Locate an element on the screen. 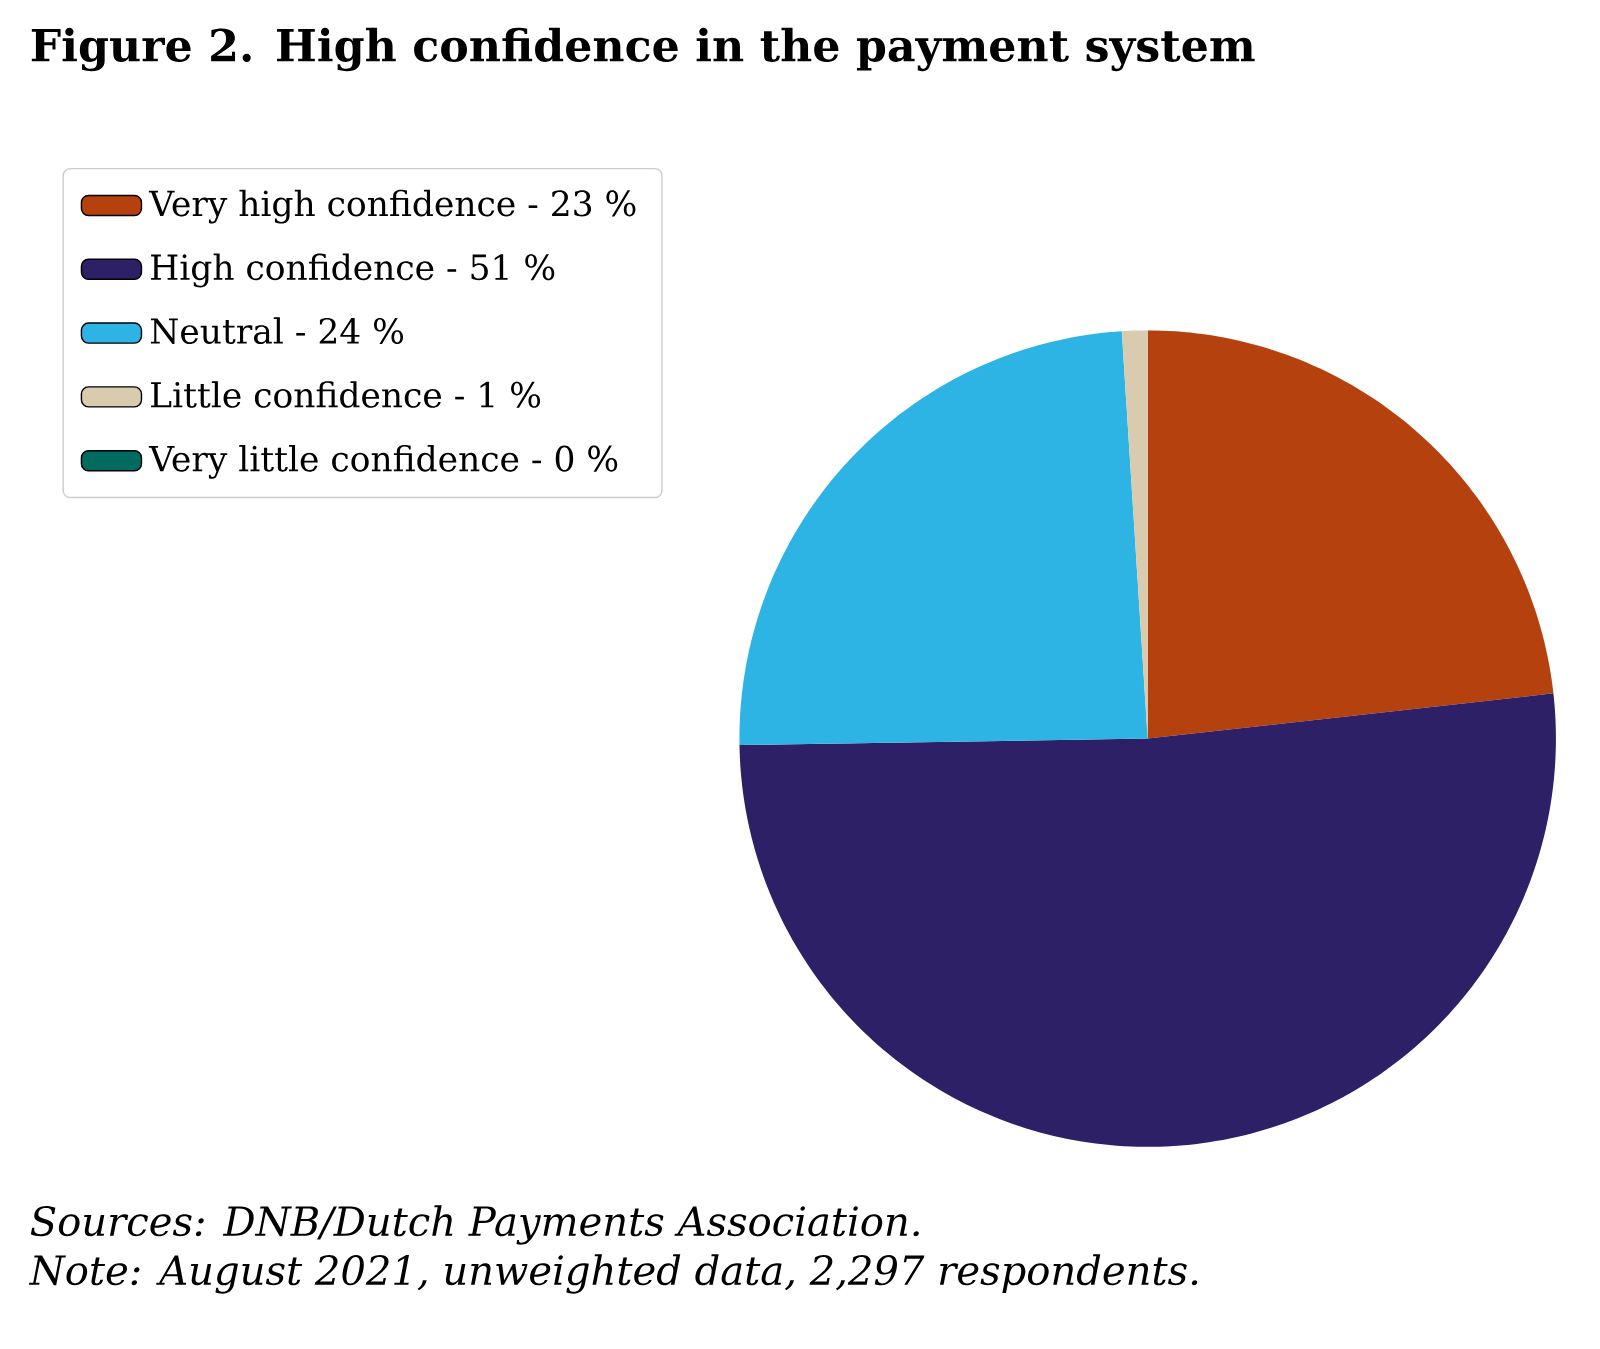 The width and height of the screenshot is (1600, 1349). legend-label: Little confidence - 1 % is located at coordinates (346, 394).